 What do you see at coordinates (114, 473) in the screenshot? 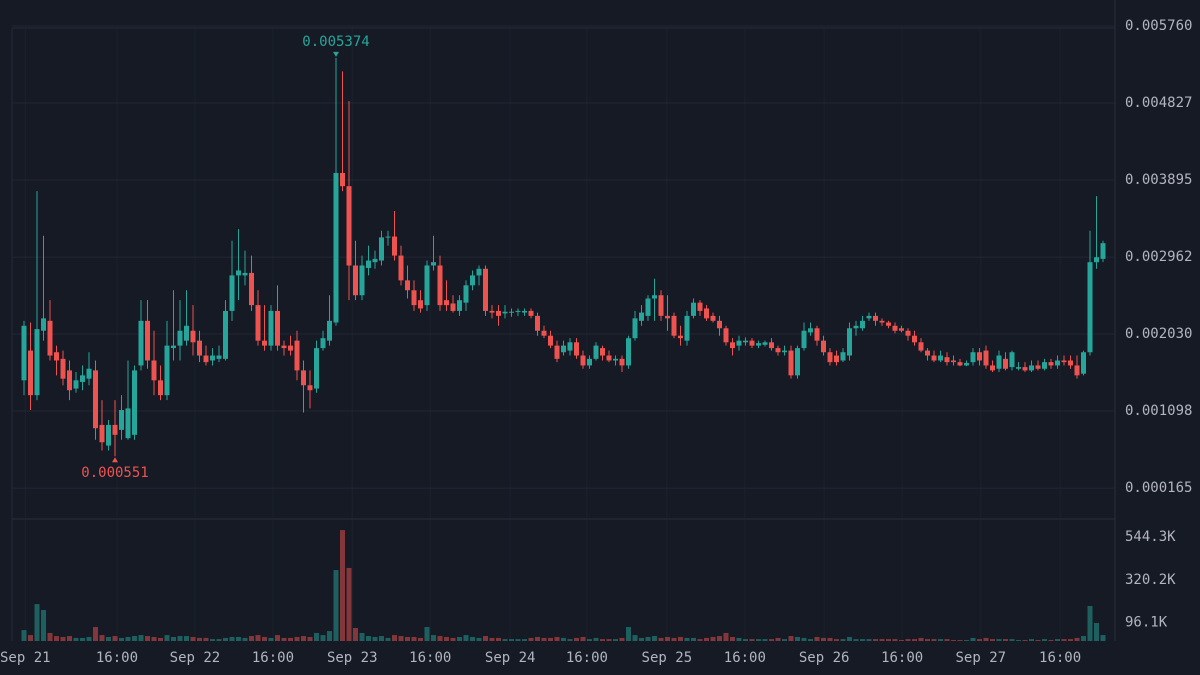
I see `min-price-label: 0.000551` at bounding box center [114, 473].